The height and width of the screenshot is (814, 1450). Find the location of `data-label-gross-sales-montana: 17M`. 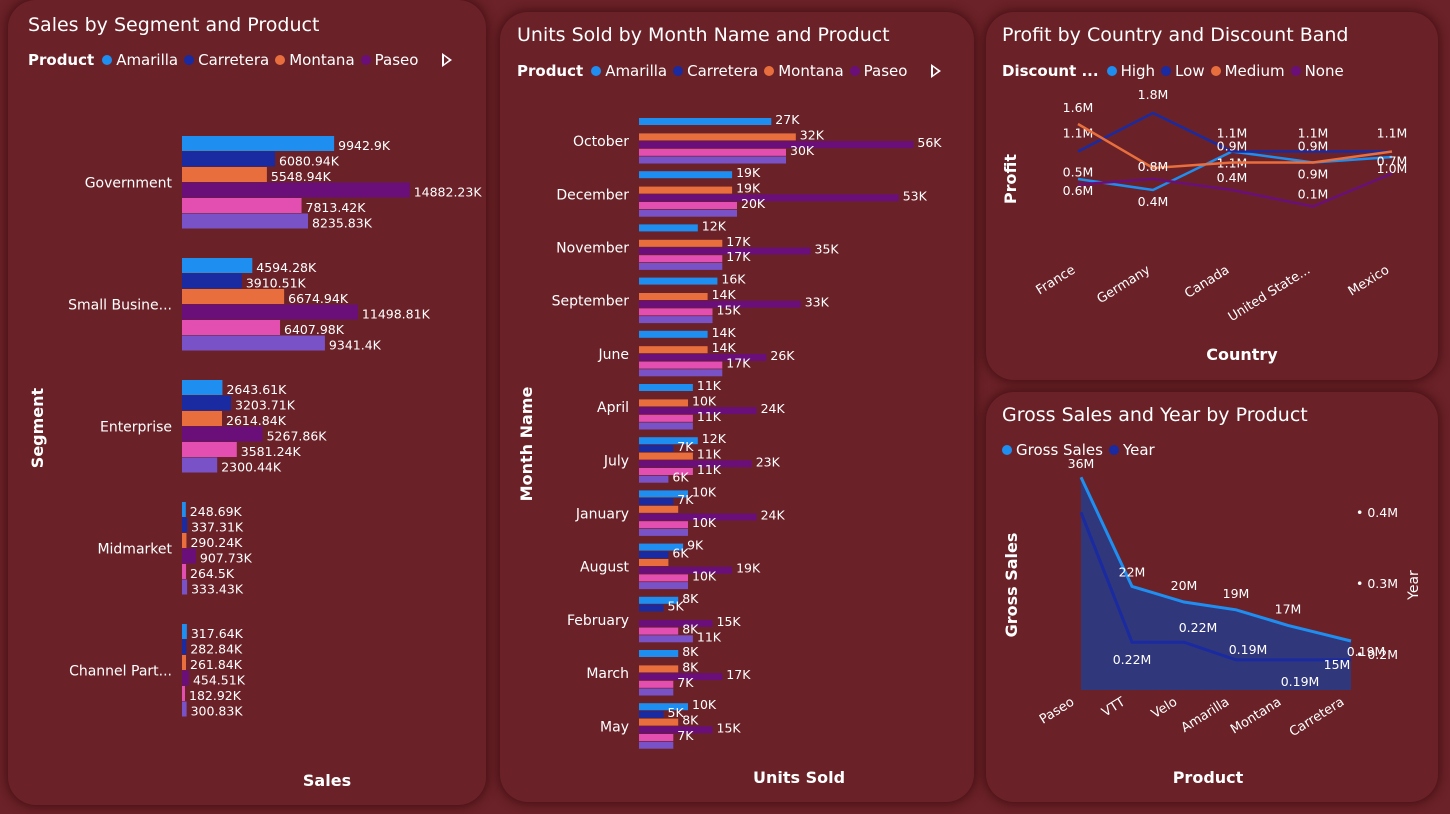

data-label-gross-sales-montana: 17M is located at coordinates (1288, 608).